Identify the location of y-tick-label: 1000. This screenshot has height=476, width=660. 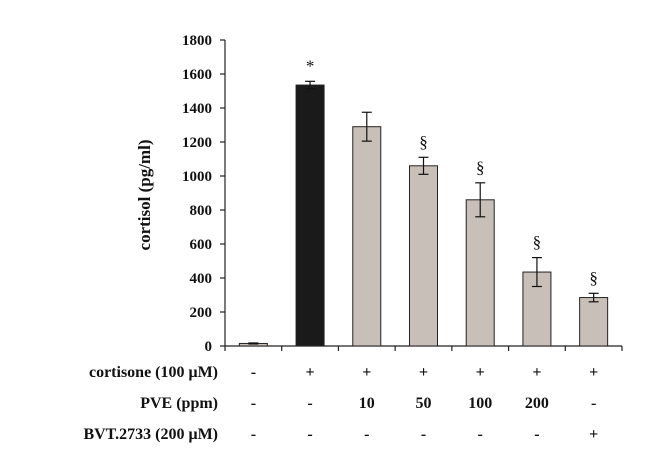
(197, 177).